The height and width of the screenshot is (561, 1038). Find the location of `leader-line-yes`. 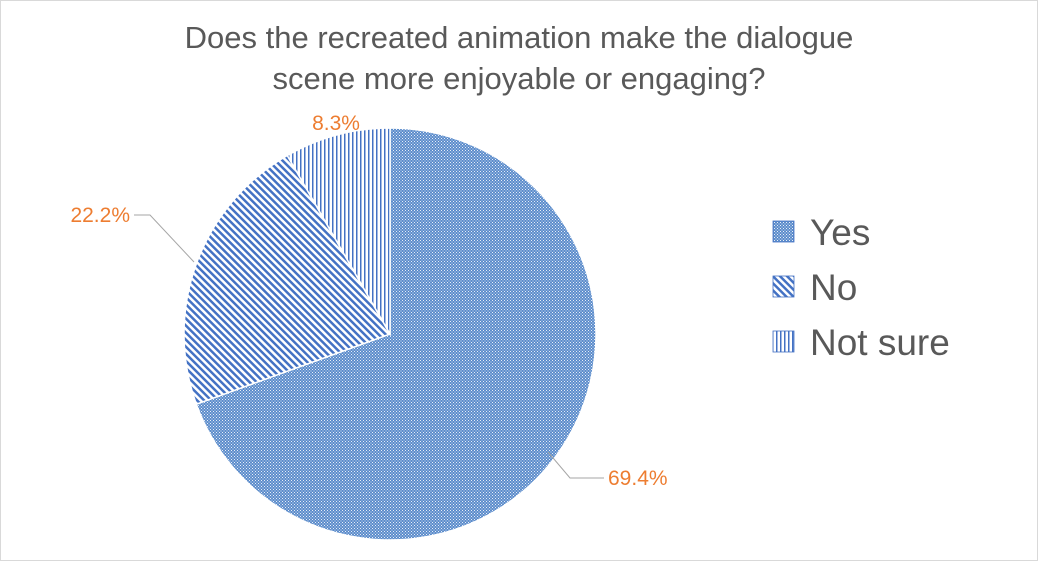

leader-line-yes is located at coordinates (575, 465).